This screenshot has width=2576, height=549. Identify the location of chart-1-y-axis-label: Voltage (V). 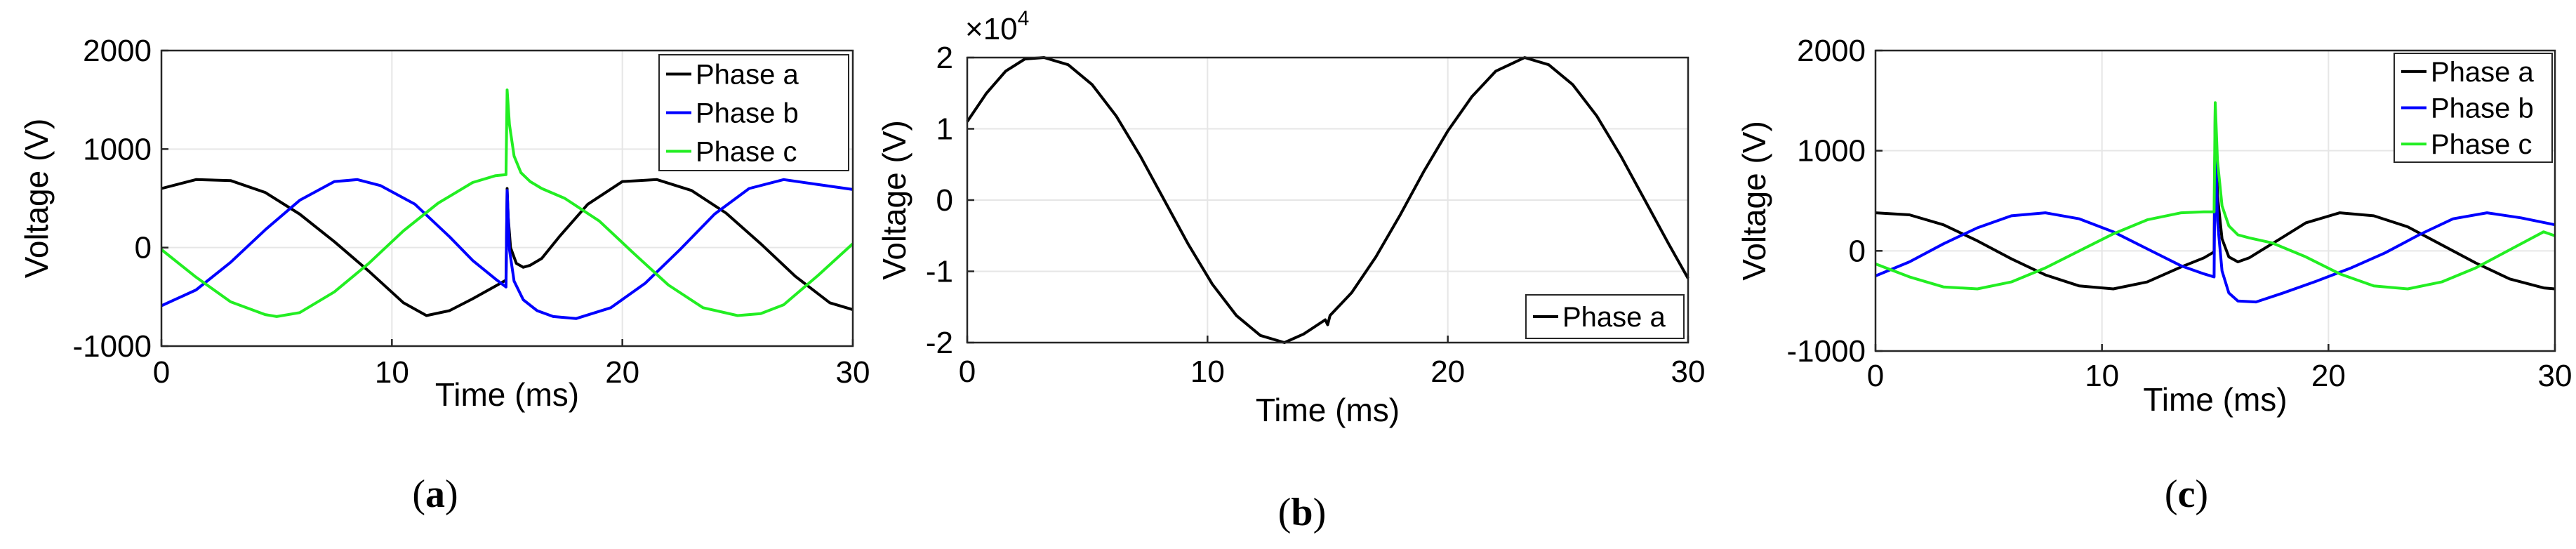
(894, 200).